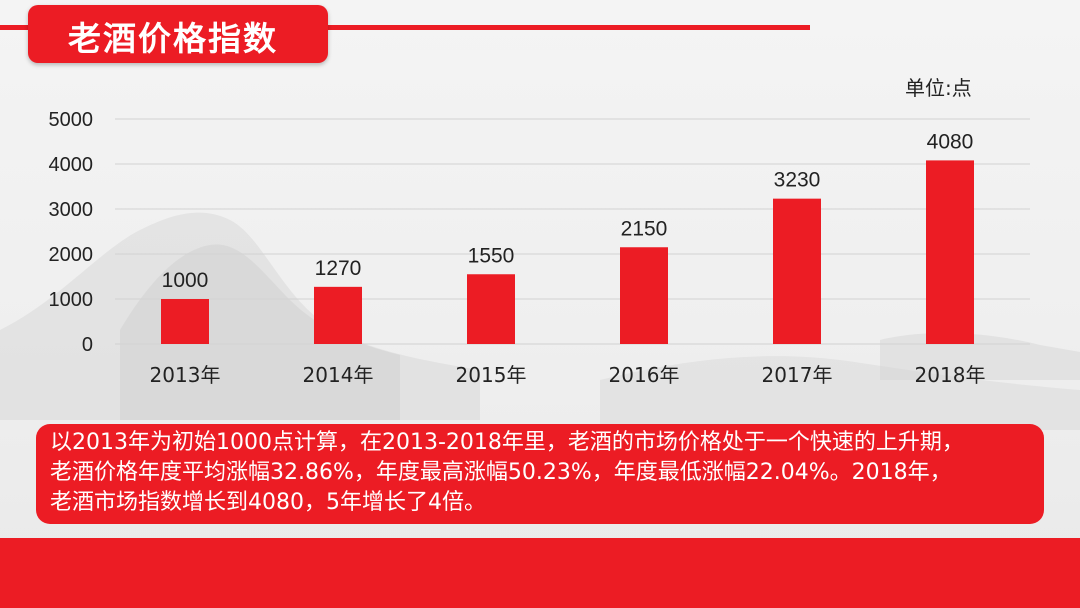 The width and height of the screenshot is (1080, 608). Describe the element at coordinates (405, 27) in the screenshot. I see `title-rule` at that location.